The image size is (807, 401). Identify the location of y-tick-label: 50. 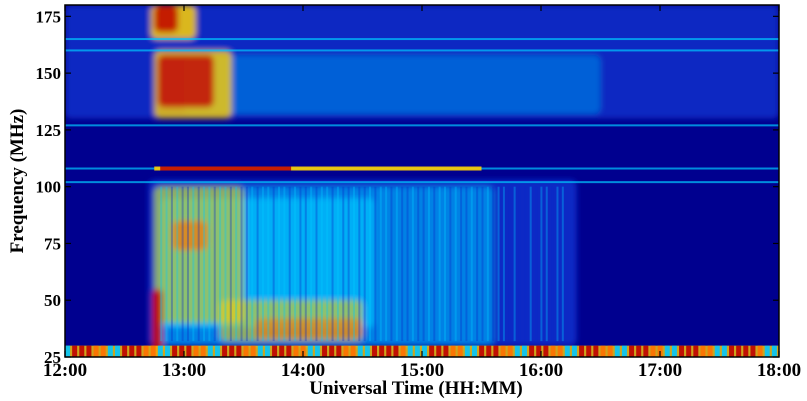
(52, 300).